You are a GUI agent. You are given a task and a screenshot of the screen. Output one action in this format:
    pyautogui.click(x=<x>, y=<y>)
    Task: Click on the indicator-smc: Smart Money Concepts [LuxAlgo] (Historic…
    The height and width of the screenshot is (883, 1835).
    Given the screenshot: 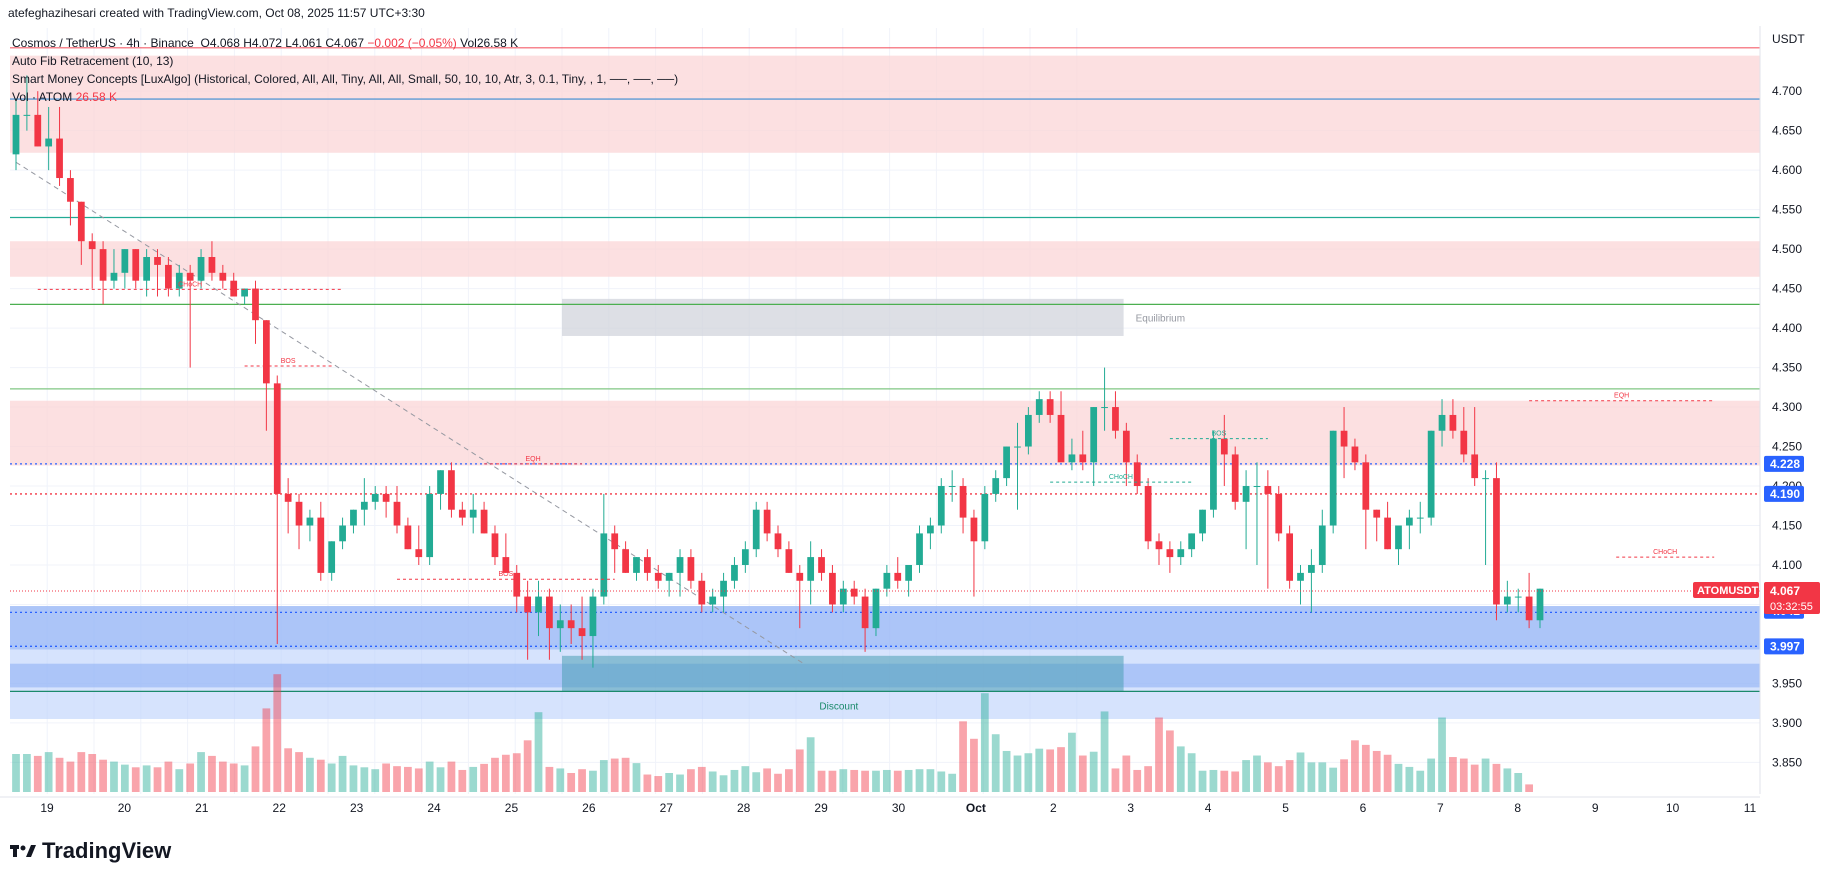 What is the action you would take?
    pyautogui.click(x=345, y=79)
    